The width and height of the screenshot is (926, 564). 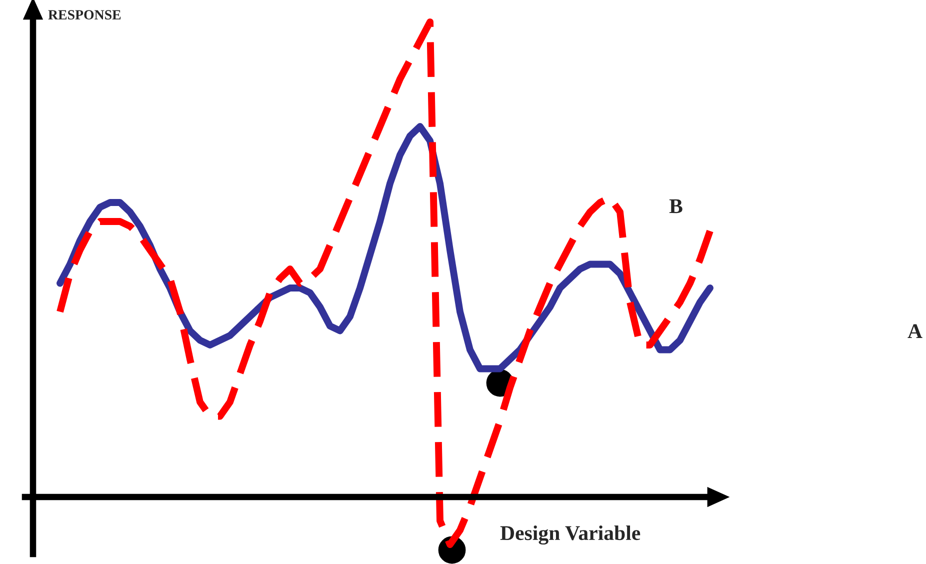 What do you see at coordinates (84, 15) in the screenshot?
I see `y-axis-title: RESPONSE` at bounding box center [84, 15].